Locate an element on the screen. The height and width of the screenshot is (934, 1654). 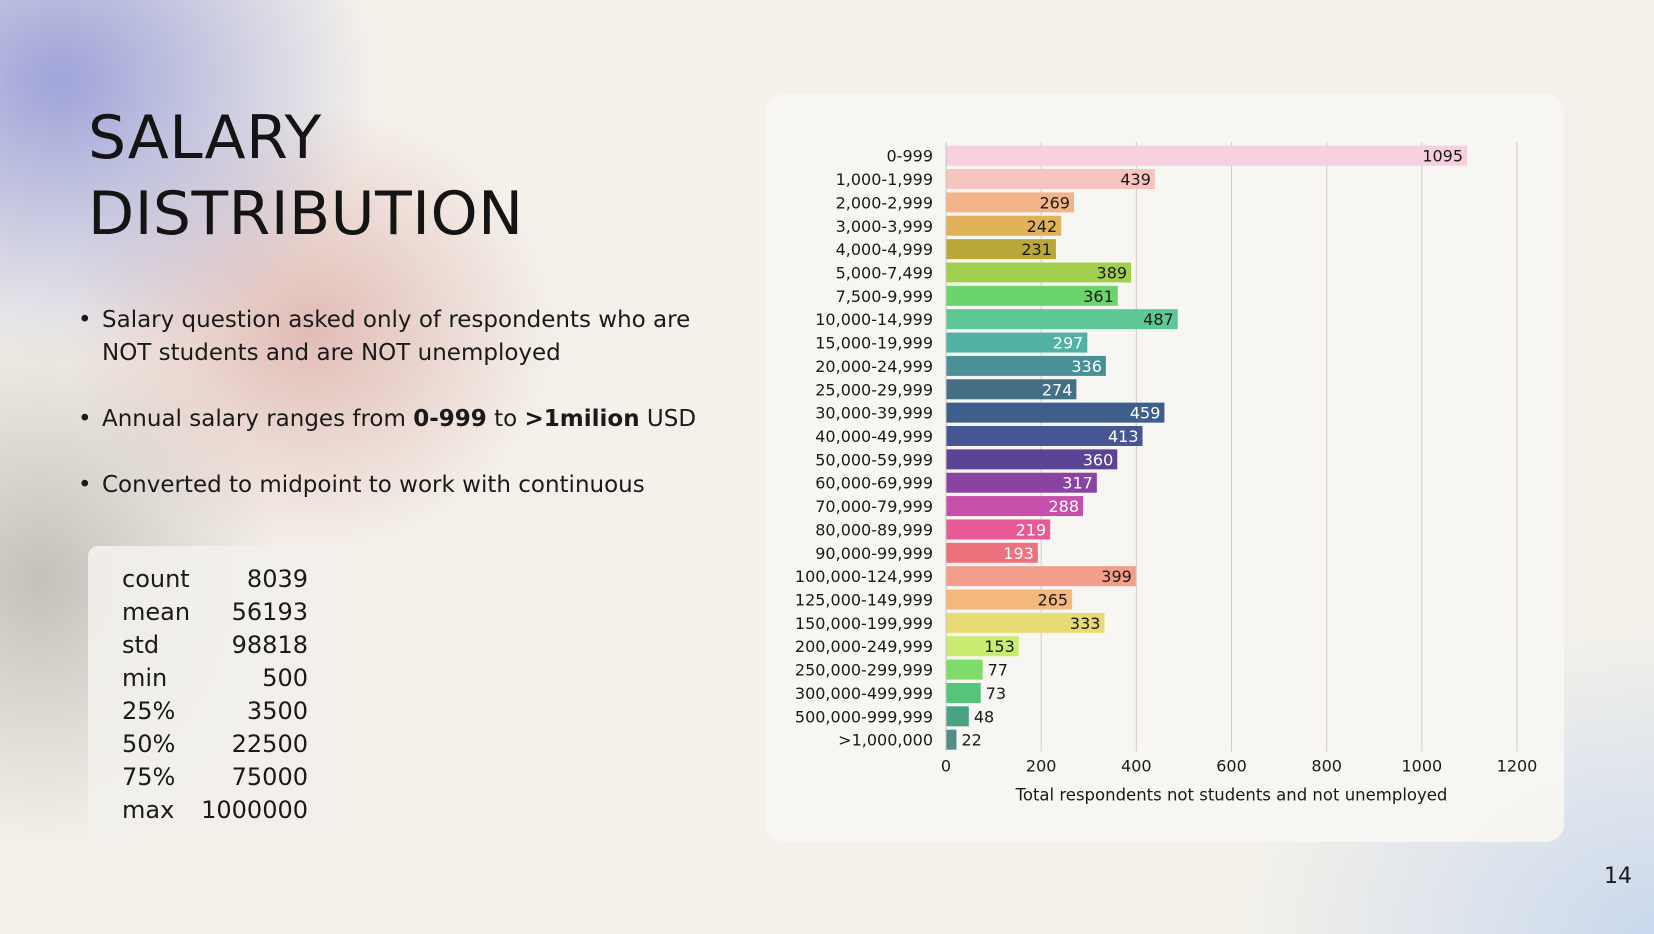
x-tick-label: 1200 is located at coordinates (1517, 765).